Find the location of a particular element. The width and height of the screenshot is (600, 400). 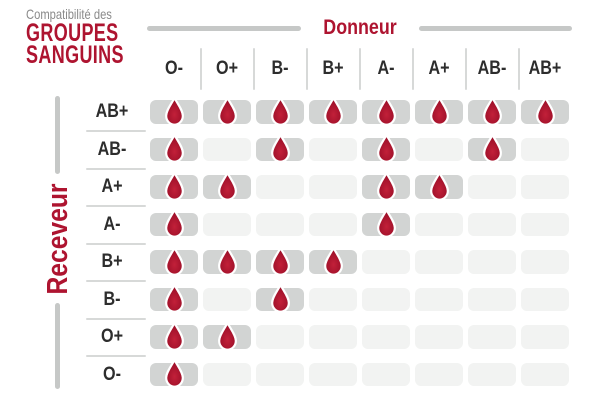

receiver-row-label: AB- is located at coordinates (112, 149).